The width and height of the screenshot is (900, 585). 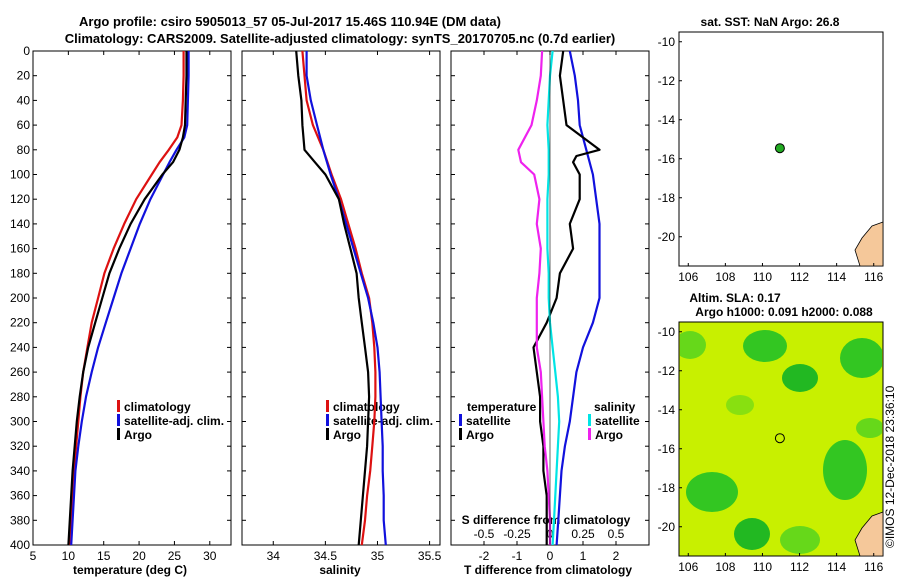 What do you see at coordinates (340, 570) in the screenshot?
I see `salinity-xlabel: salinity` at bounding box center [340, 570].